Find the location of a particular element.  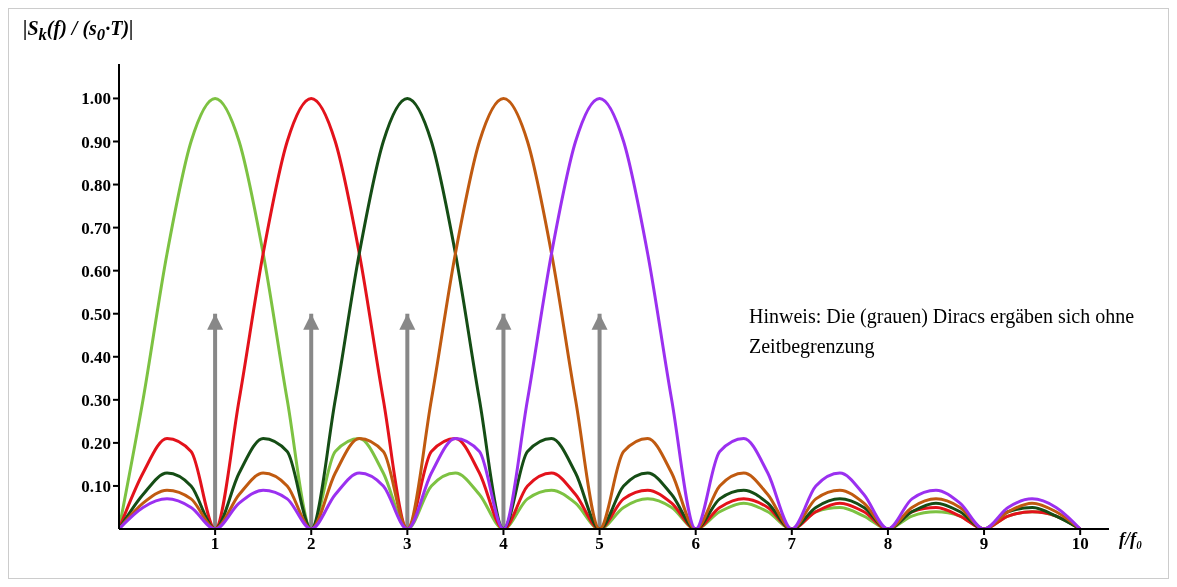

x-tick-label: 7 is located at coordinates (792, 544).